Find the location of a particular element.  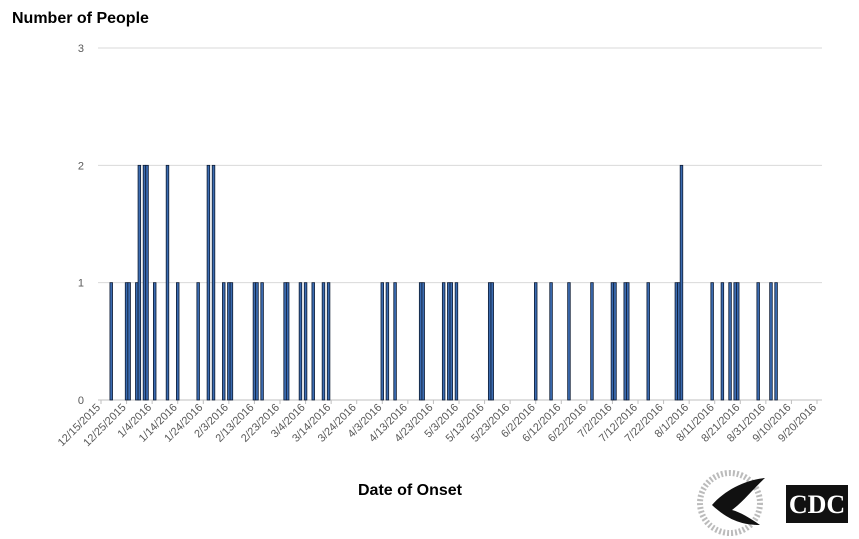

cdc-logo: CDC is located at coordinates (817, 504).